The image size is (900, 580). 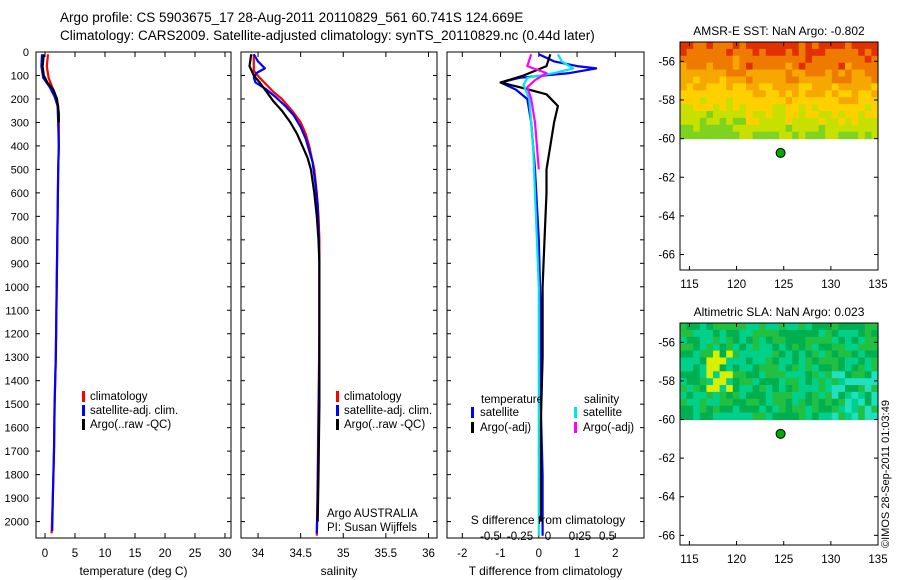 I want to click on temperature-profile-xtick-label: 25, so click(x=195, y=554).